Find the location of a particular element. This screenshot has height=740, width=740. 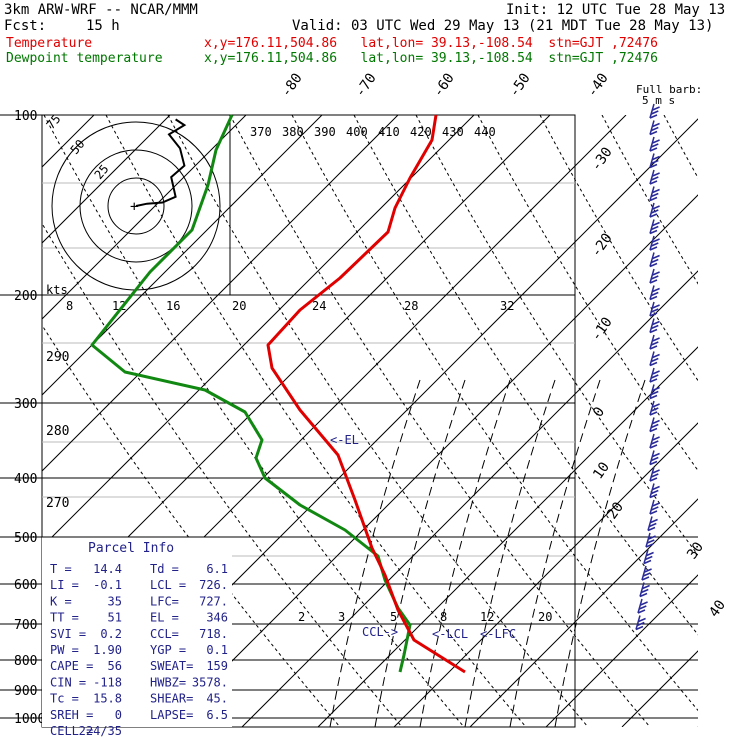

parcel-row-value: 1.90 is located at coordinates (107, 650).